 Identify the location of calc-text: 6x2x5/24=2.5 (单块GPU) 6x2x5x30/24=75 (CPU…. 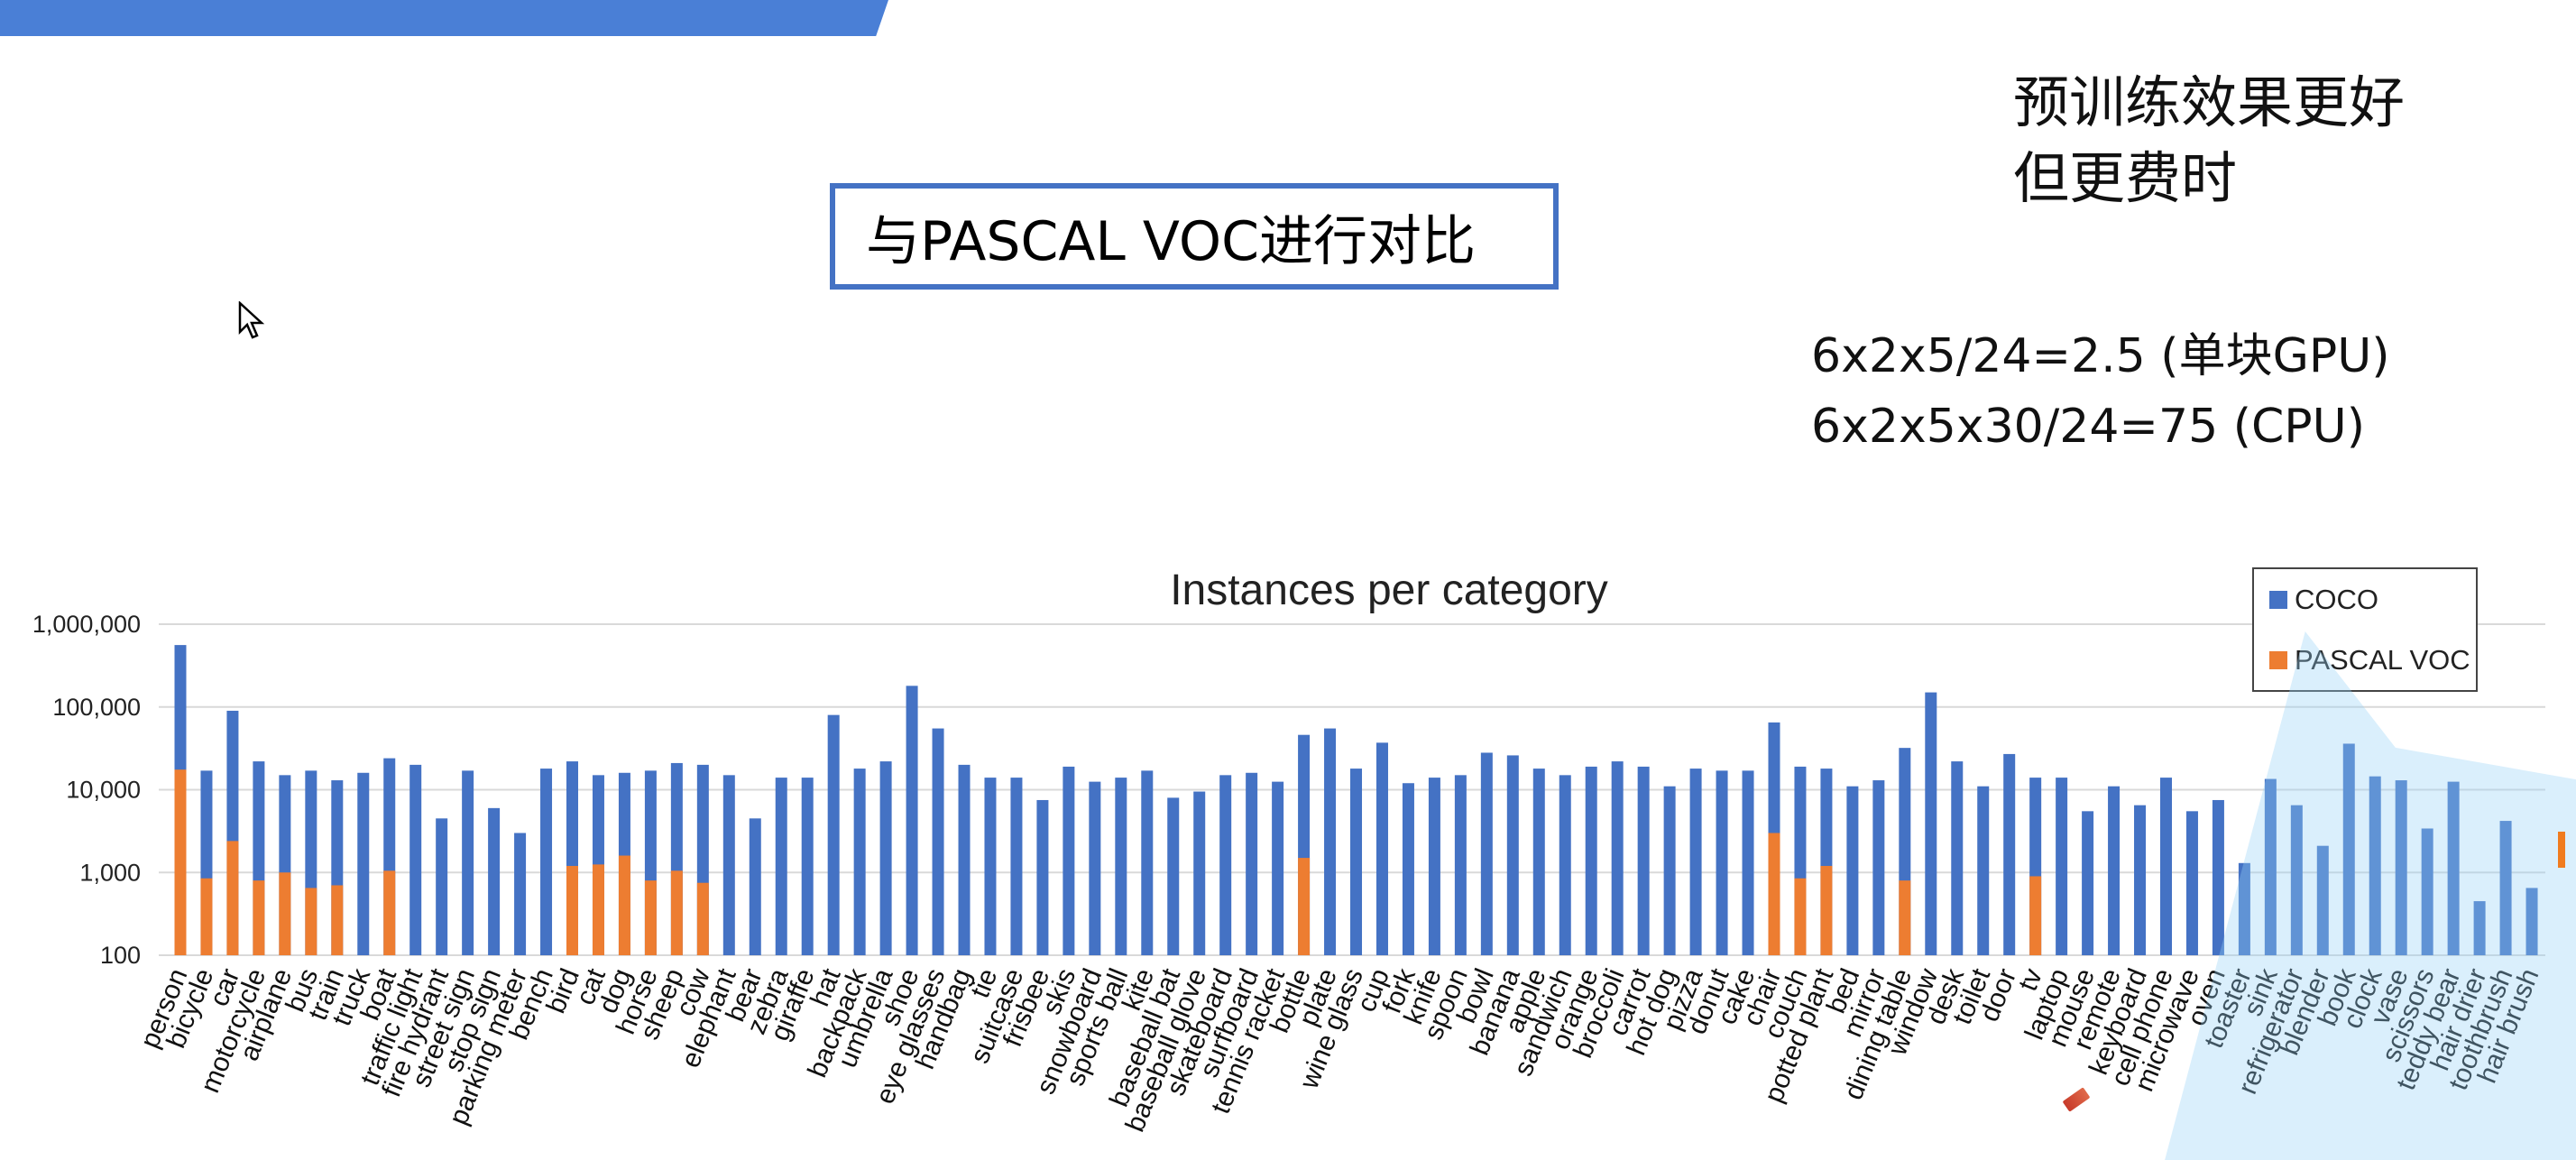
(2100, 392).